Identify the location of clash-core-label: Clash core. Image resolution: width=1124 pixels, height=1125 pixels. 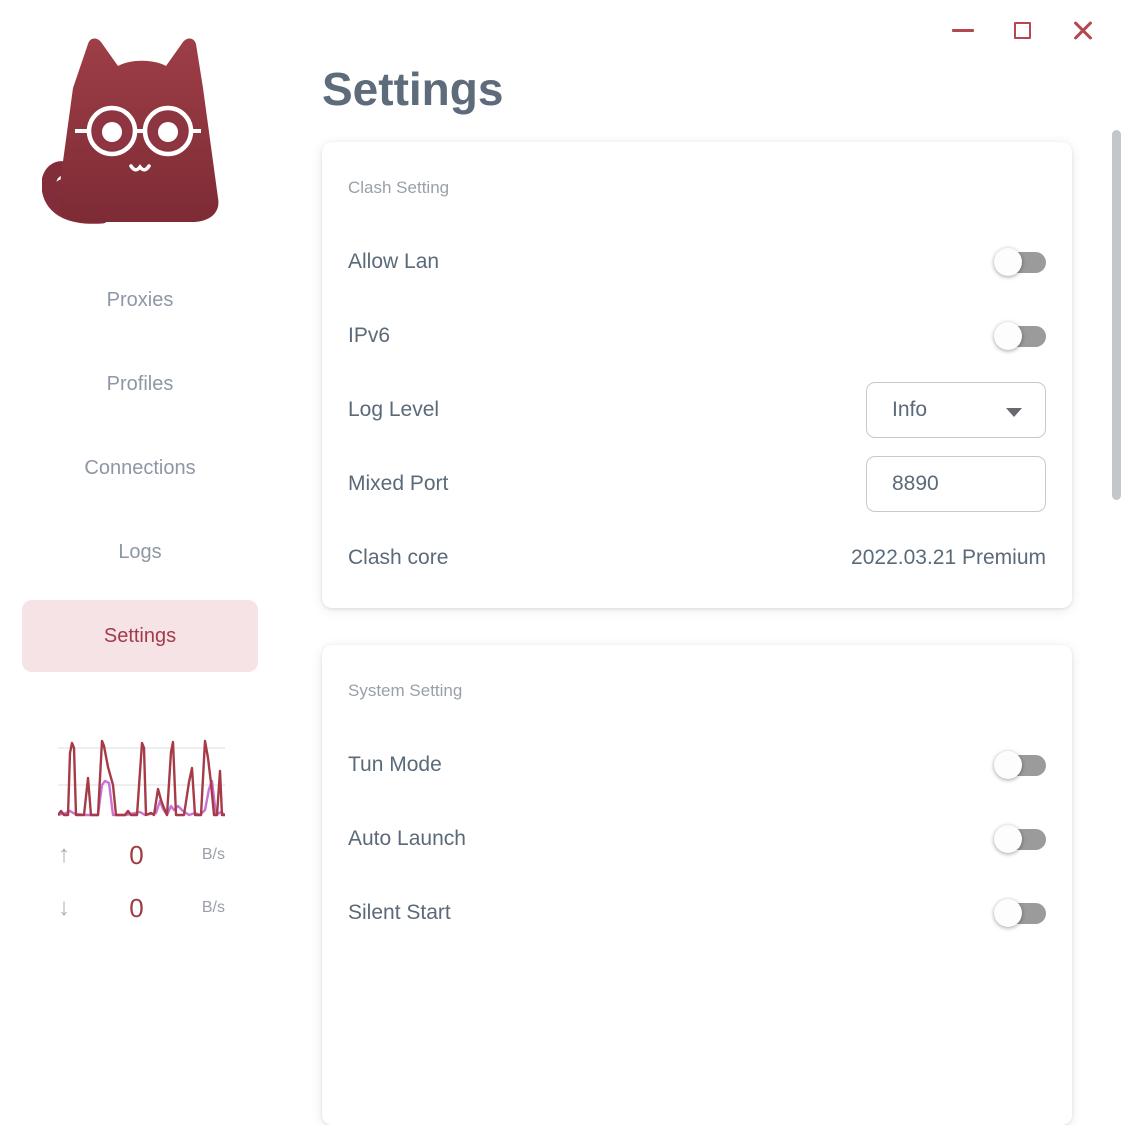
(398, 557).